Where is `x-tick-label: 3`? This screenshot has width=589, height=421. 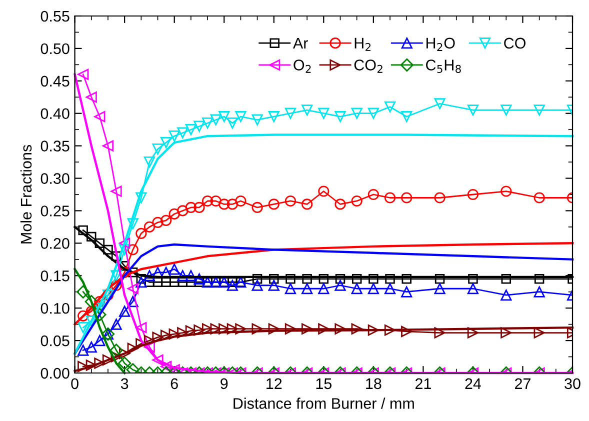 x-tick-label: 3 is located at coordinates (124, 384).